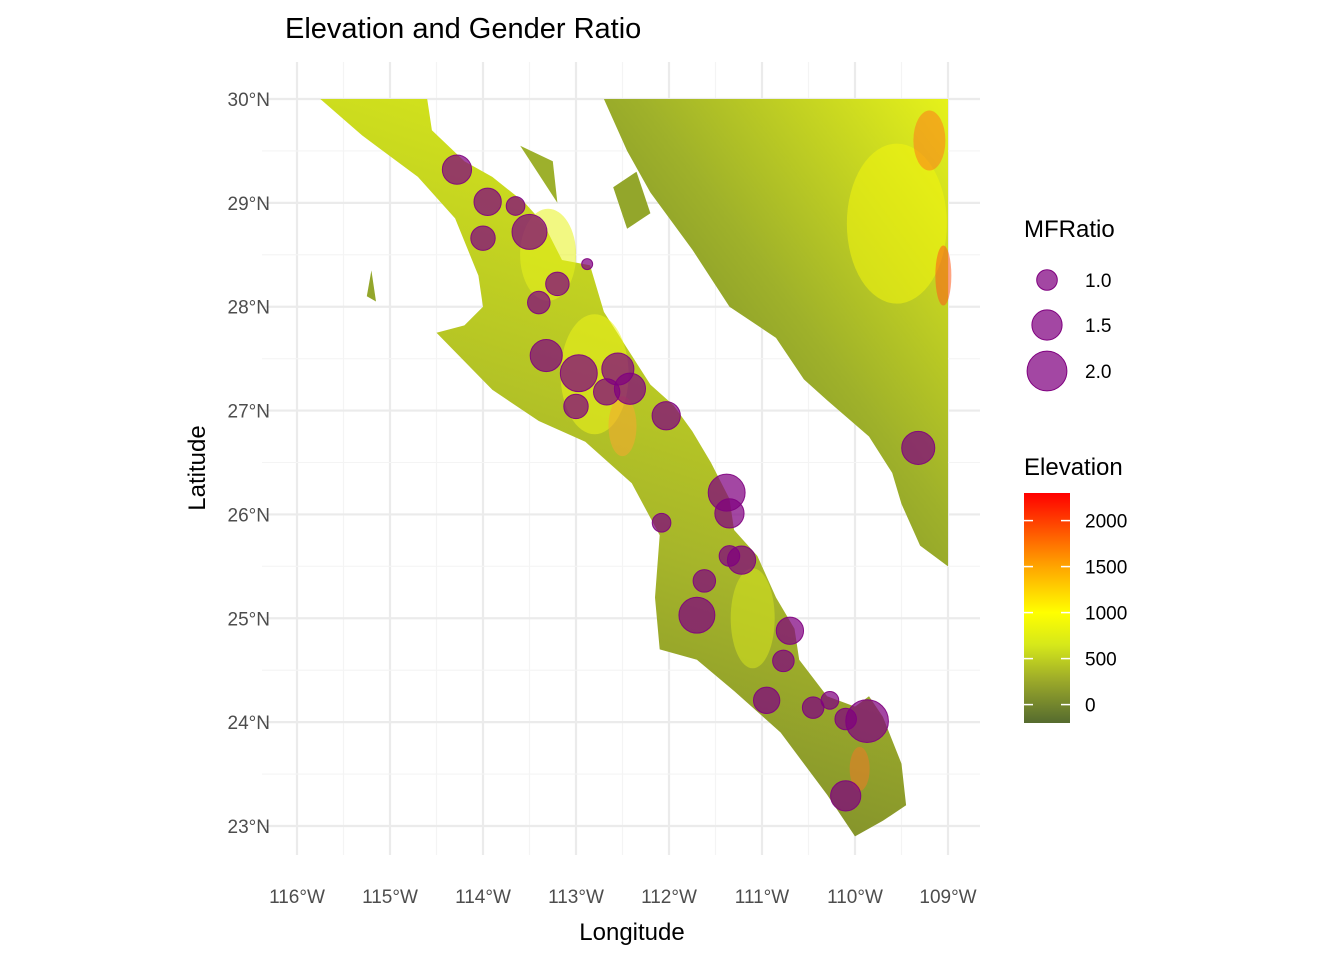 Image resolution: width=1344 pixels, height=960 pixels. What do you see at coordinates (1069, 304) in the screenshot?
I see `legend-mfratio: MFRatio 1.0 1.5 2.0` at bounding box center [1069, 304].